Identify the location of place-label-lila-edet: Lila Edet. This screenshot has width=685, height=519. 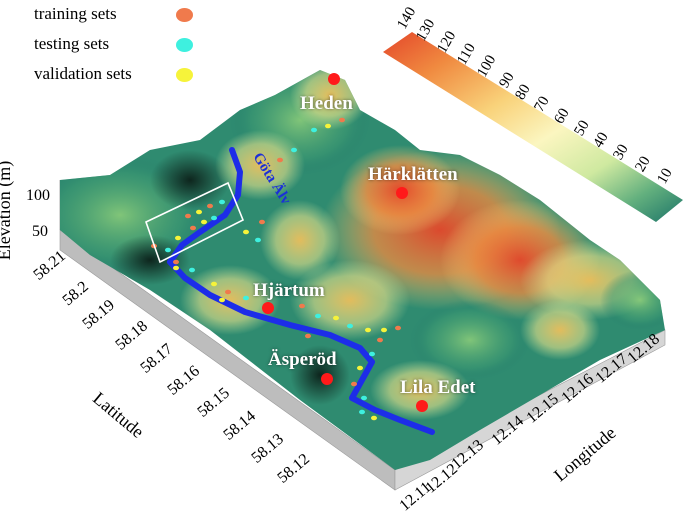
(438, 387).